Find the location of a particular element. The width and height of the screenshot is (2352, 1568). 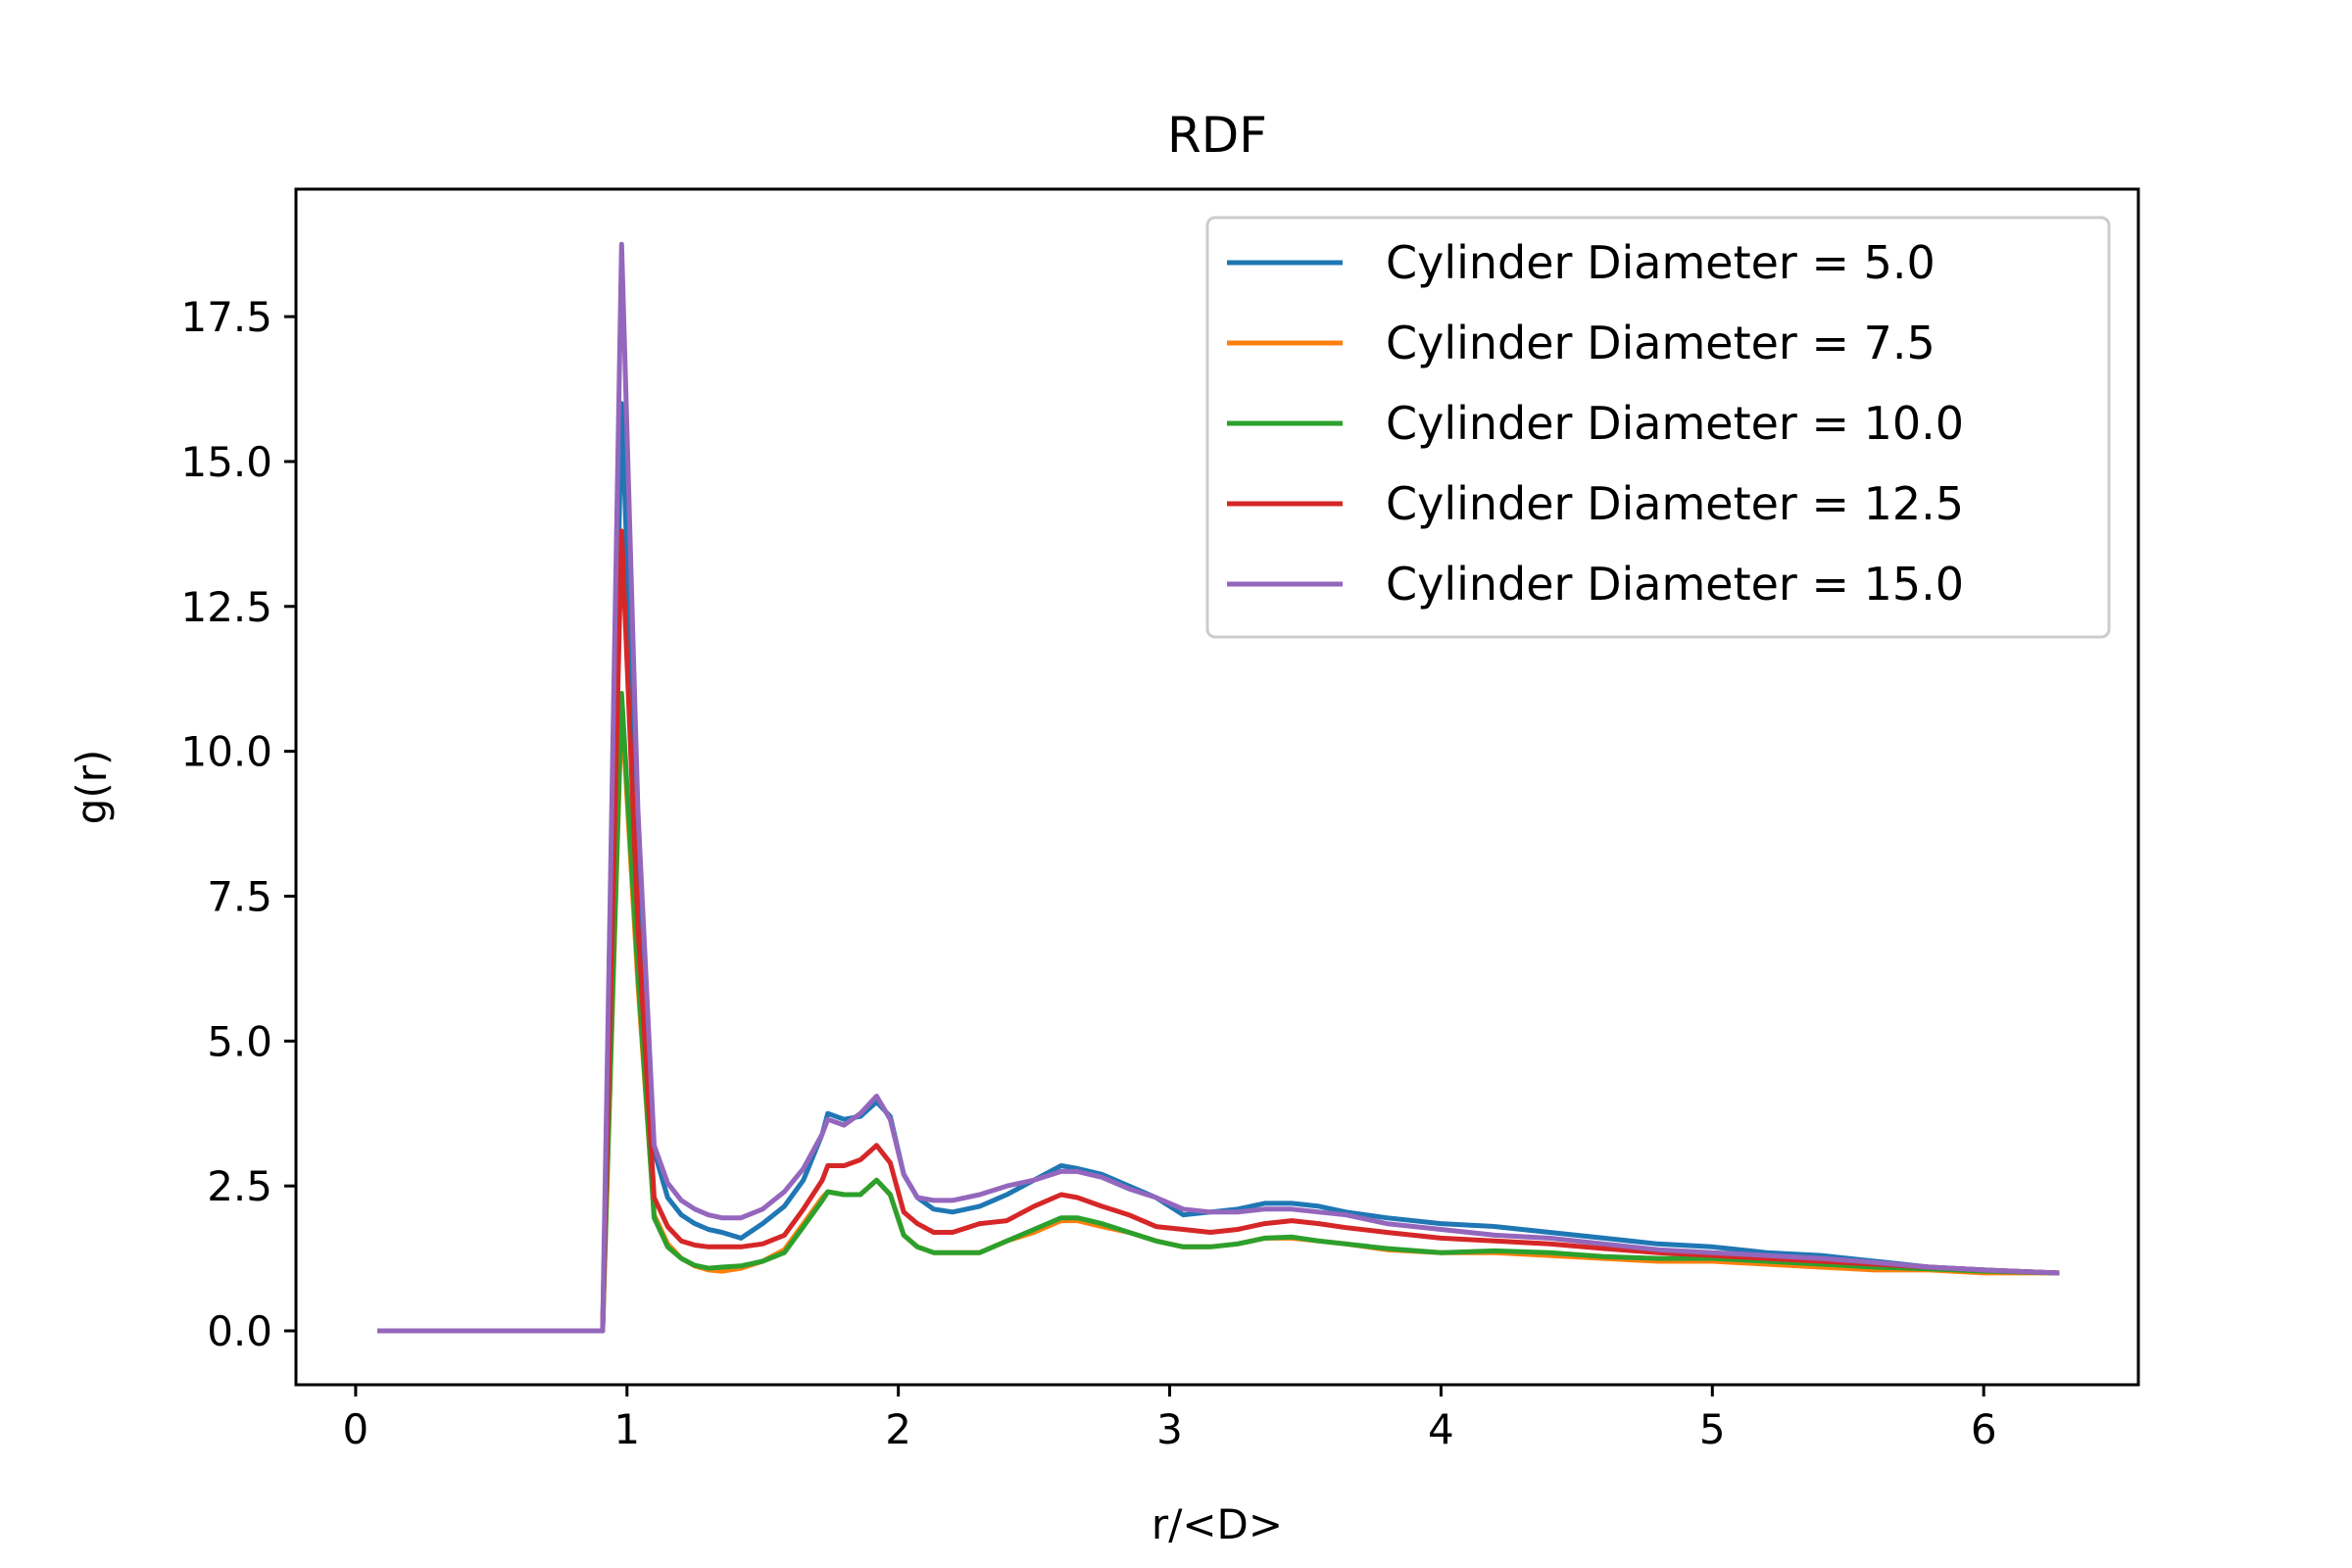

legend-label: Cylinder Diameter = 10.0 is located at coordinates (1675, 423).